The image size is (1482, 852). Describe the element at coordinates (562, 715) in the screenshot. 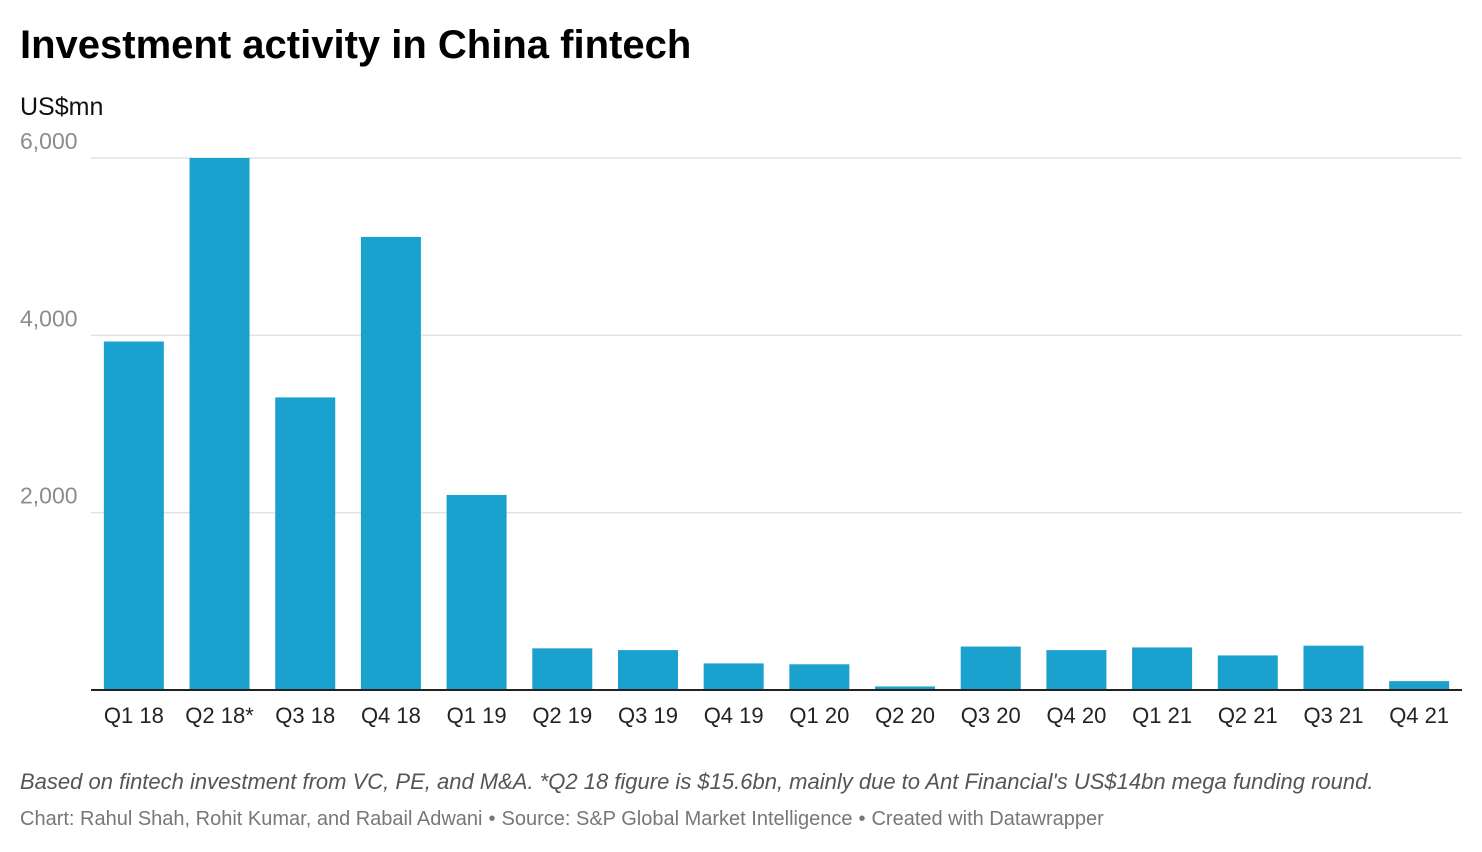

I see `x-tick-label: Q2 19` at that location.